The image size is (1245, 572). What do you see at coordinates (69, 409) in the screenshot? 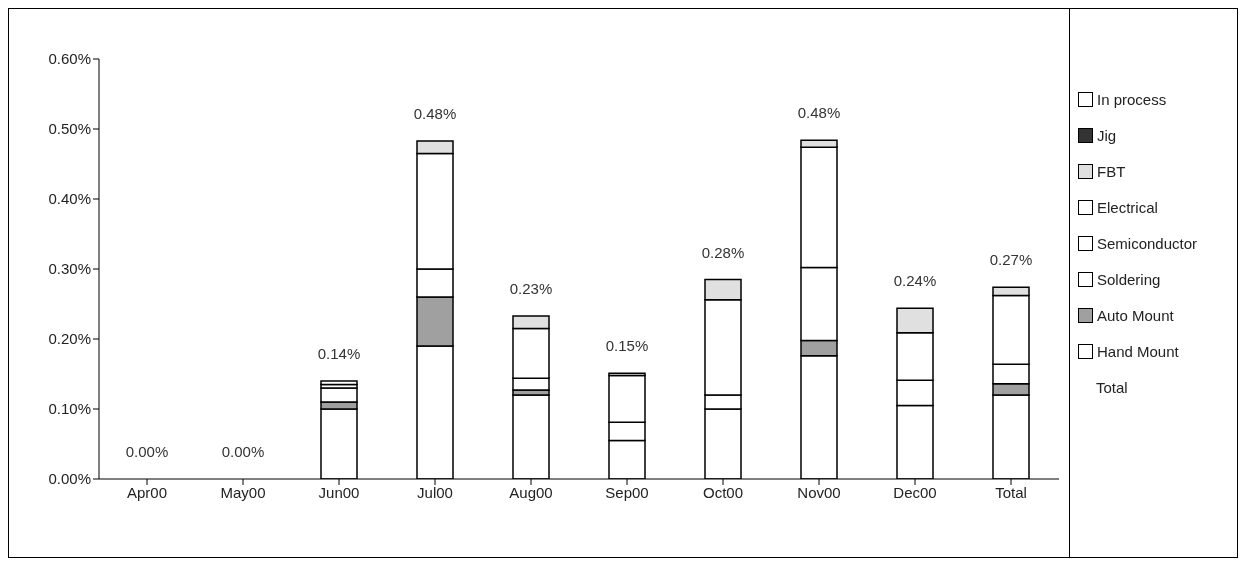
I see `y-tick-label: 0.10%` at bounding box center [69, 409].